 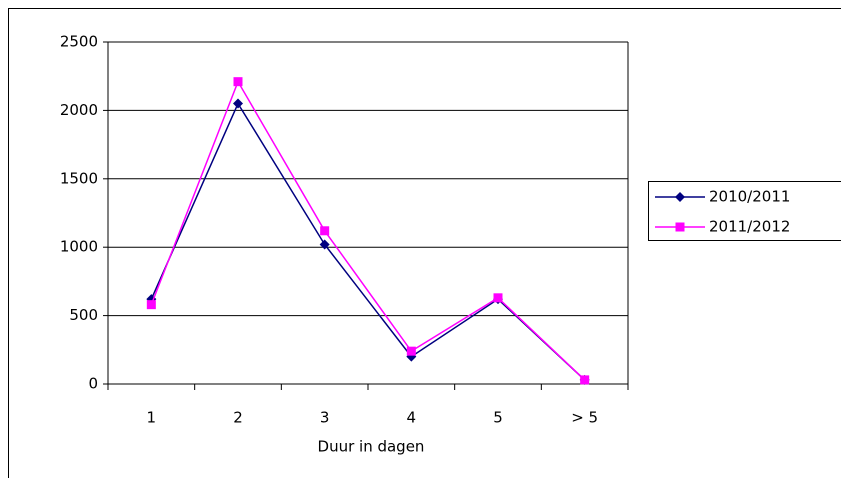 What do you see at coordinates (83, 315) in the screenshot?
I see `y-tick-label: 500` at bounding box center [83, 315].